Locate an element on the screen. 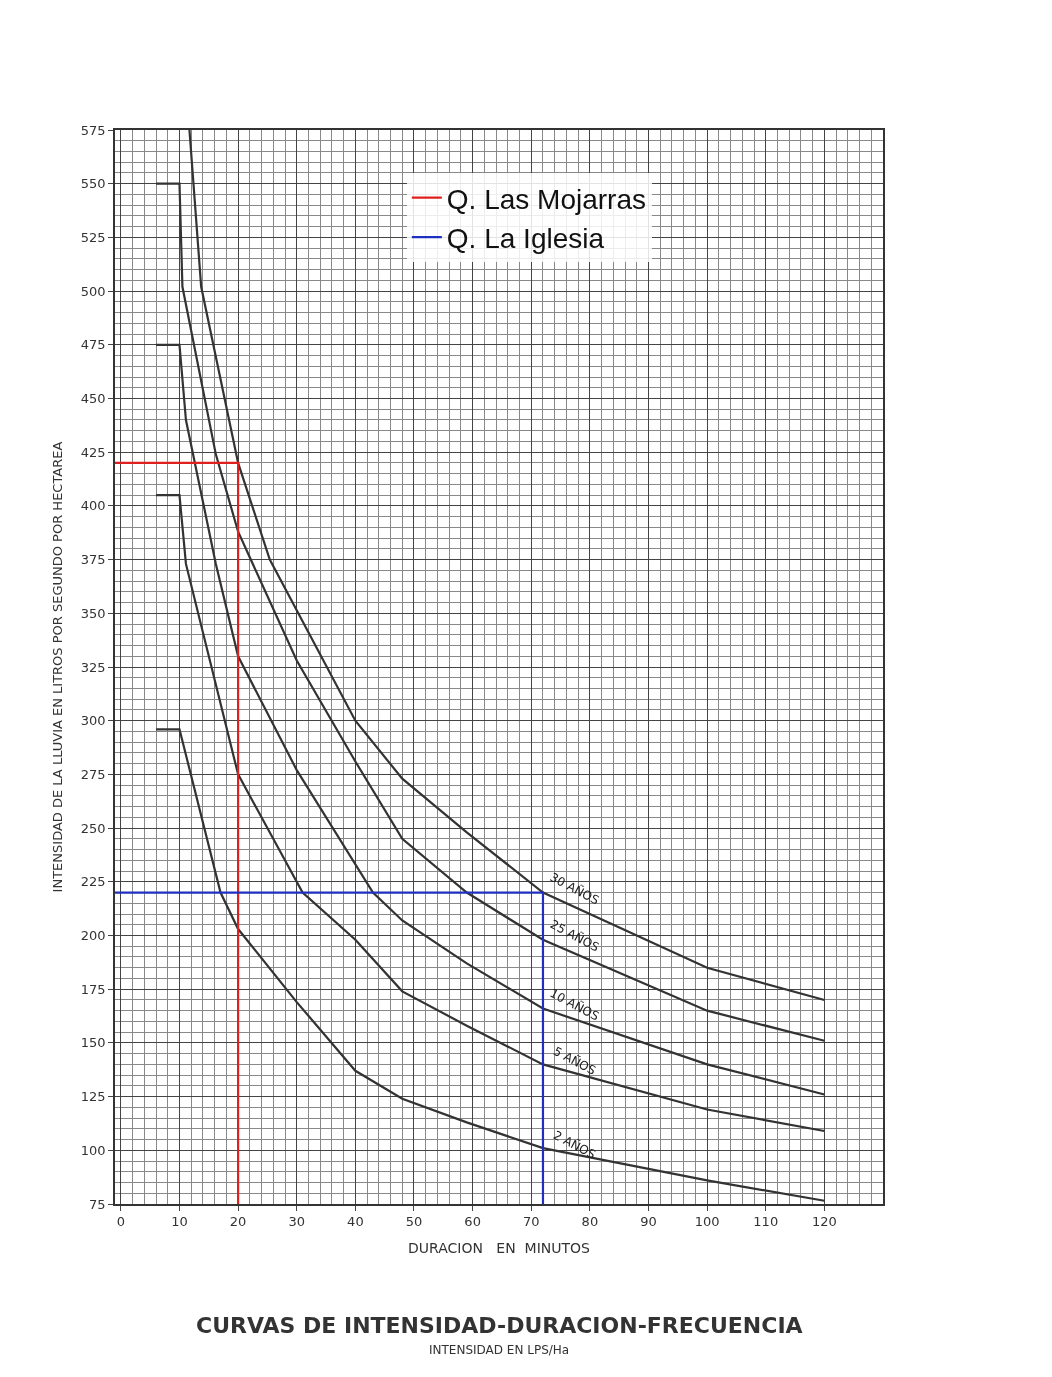 This screenshot has height=1377, width=1052. y-tick-label: 350 is located at coordinates (93, 613).